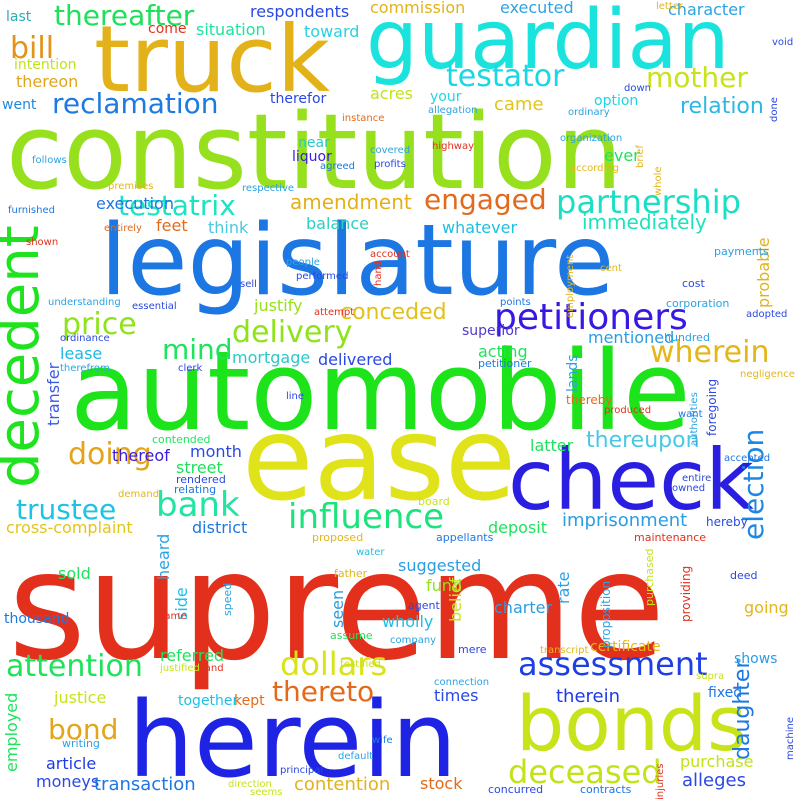  Describe the element at coordinates (382, 740) in the screenshot. I see `cloud-word: wife` at that location.